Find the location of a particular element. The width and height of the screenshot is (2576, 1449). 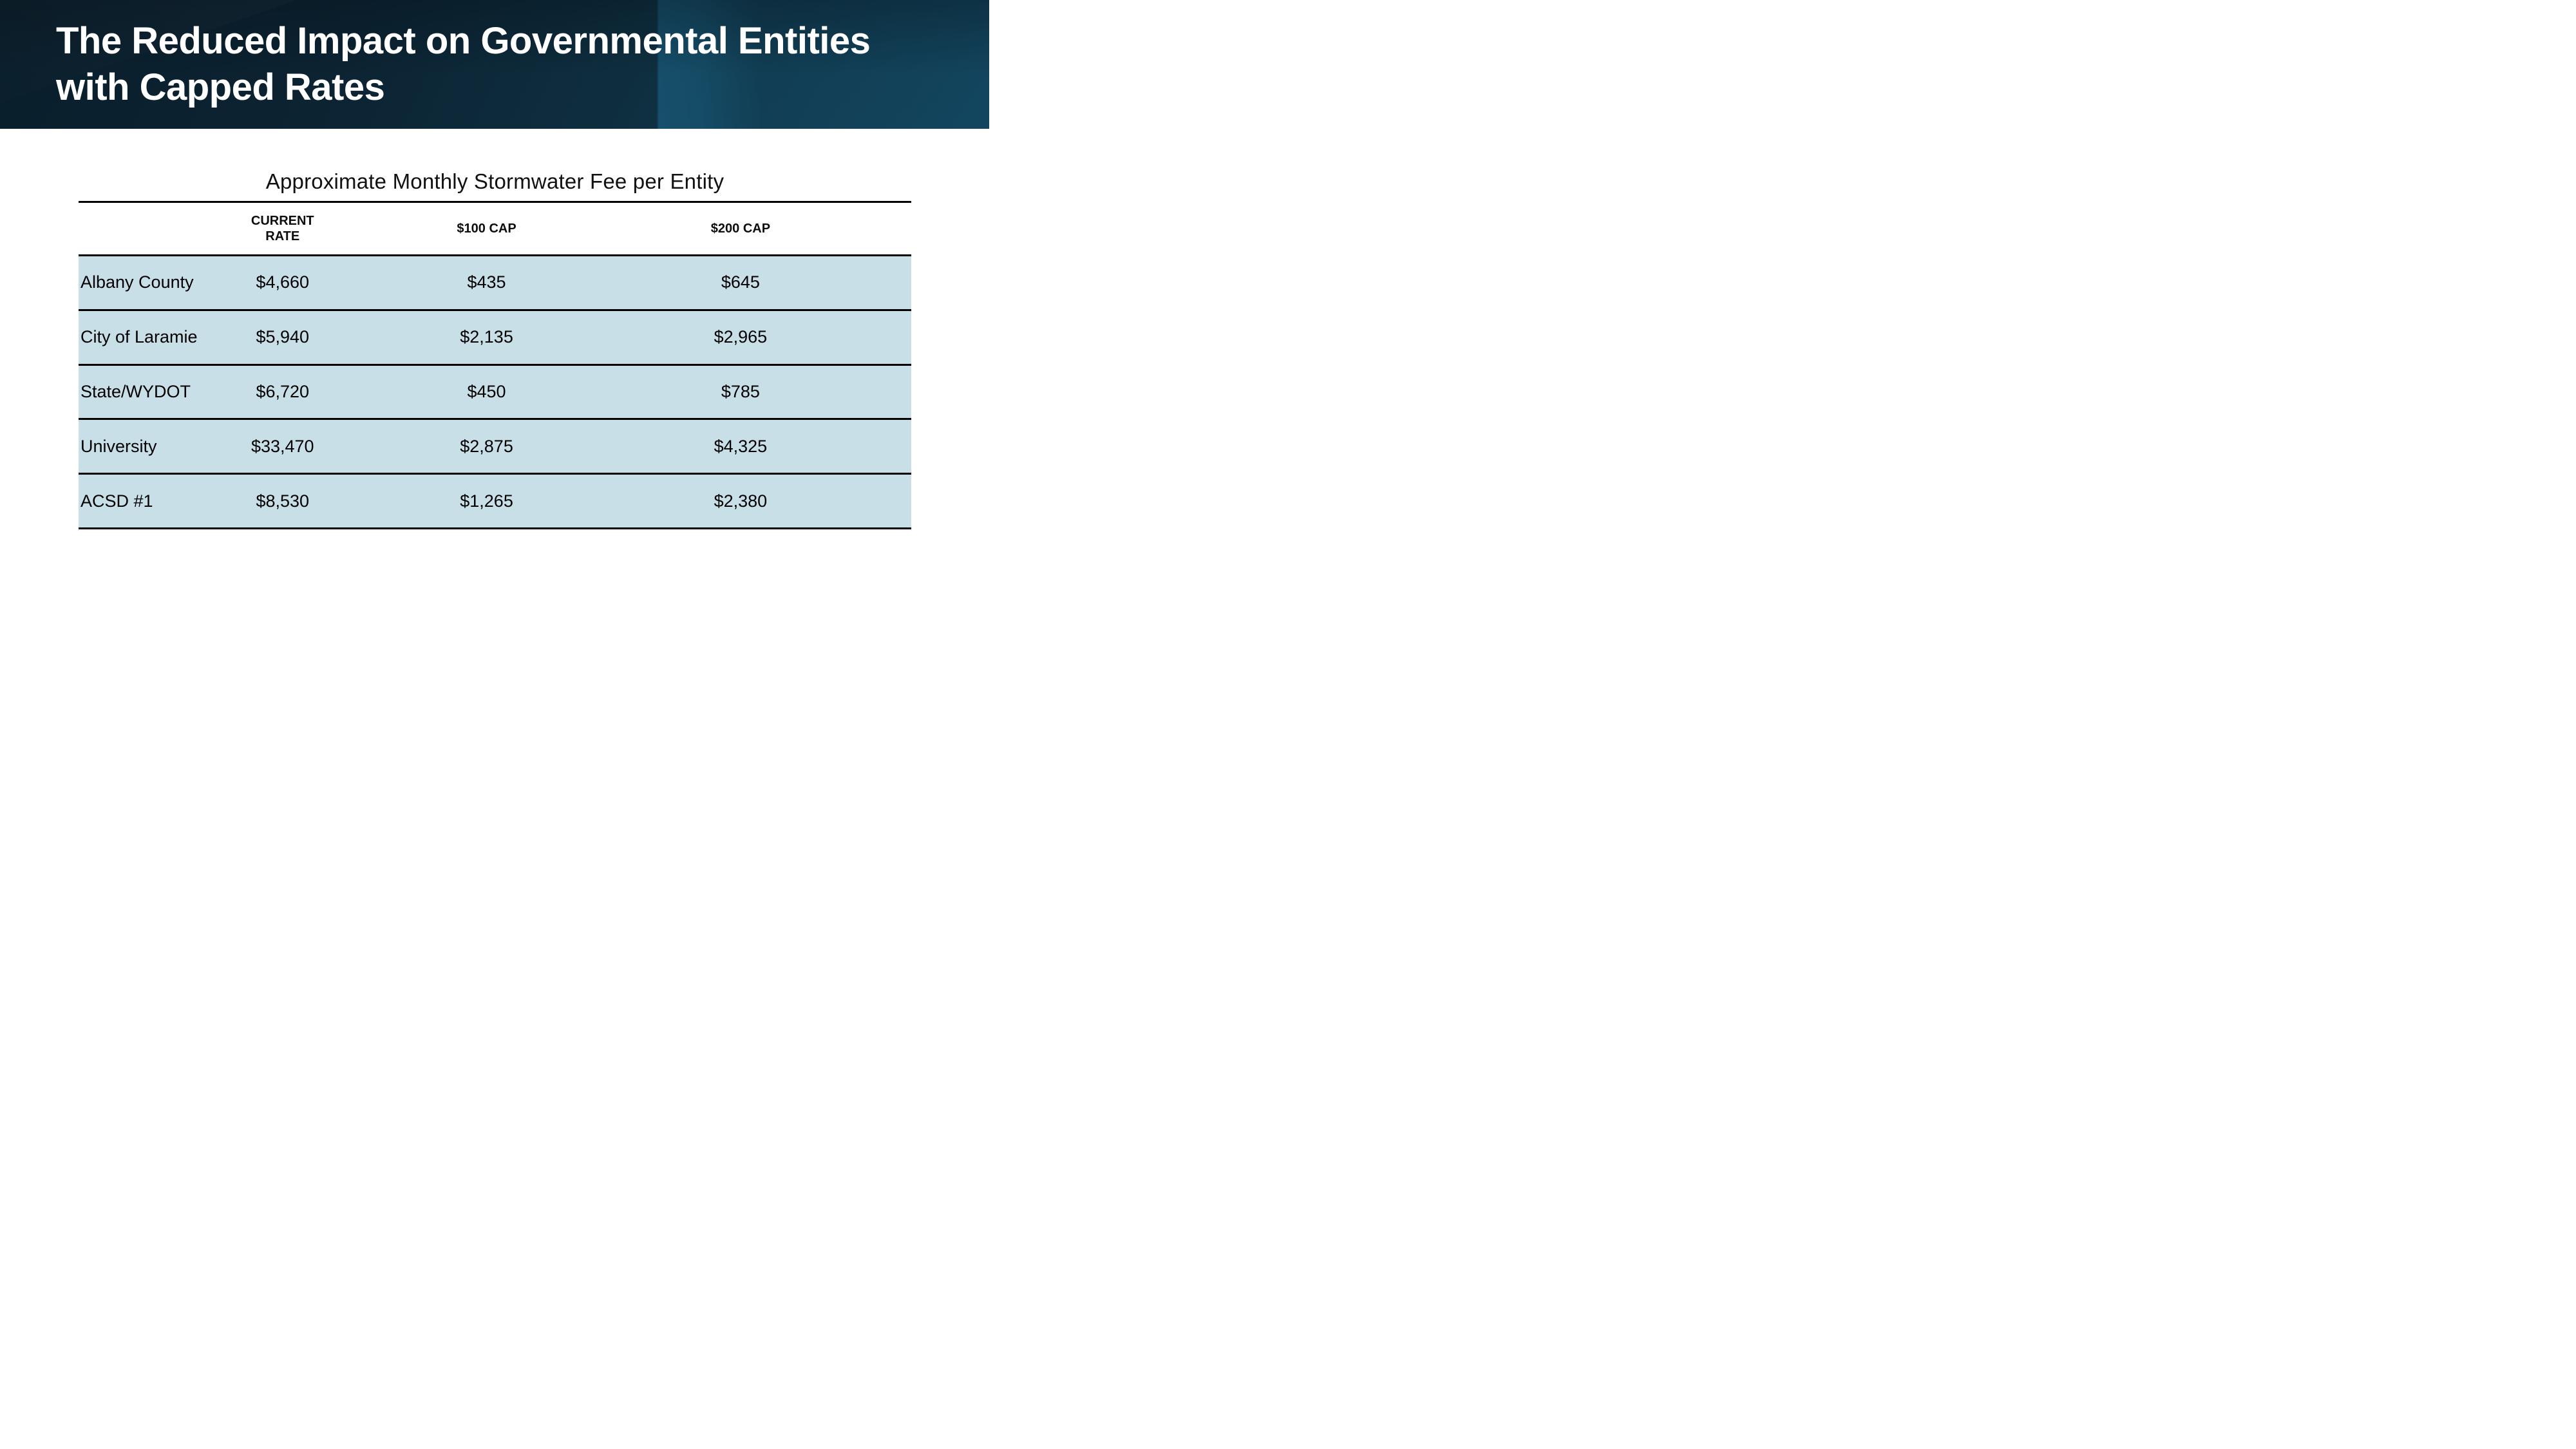

cell-current-rate: $5,940 is located at coordinates (283, 337).